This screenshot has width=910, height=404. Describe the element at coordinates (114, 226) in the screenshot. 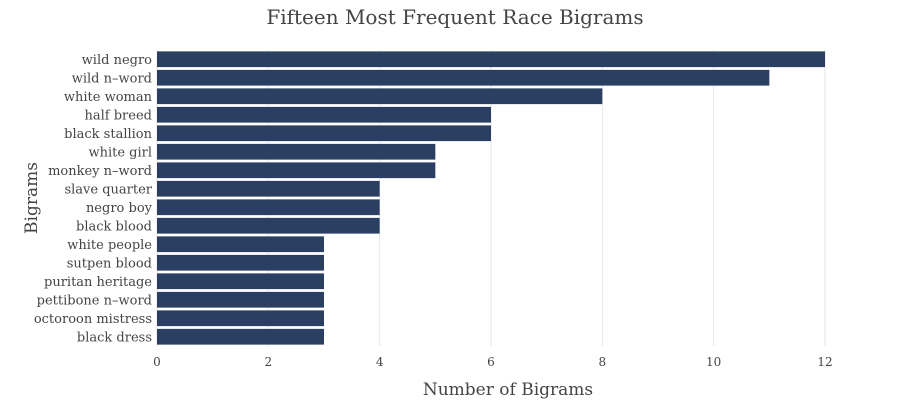

I see `category-label: black blood` at that location.